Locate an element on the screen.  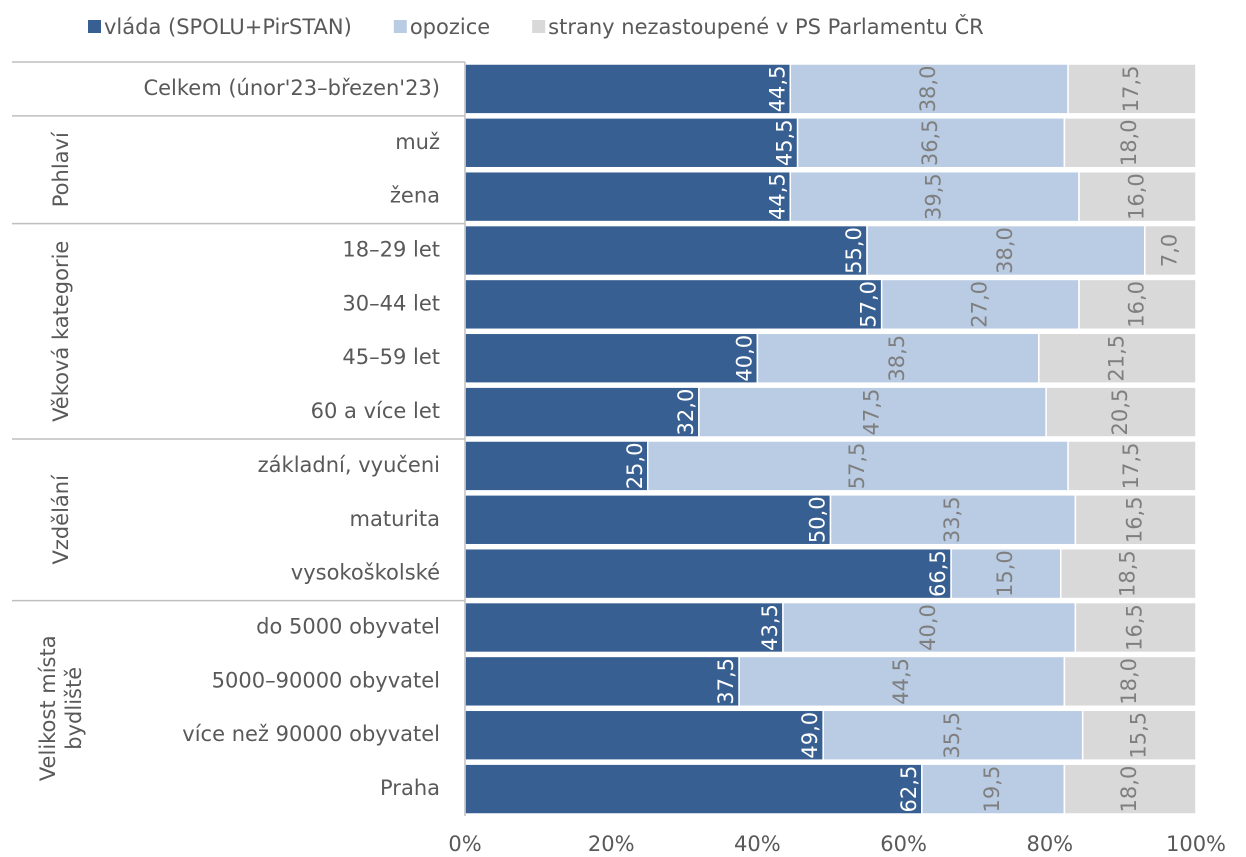
category-label: 18–29 let is located at coordinates (391, 250).